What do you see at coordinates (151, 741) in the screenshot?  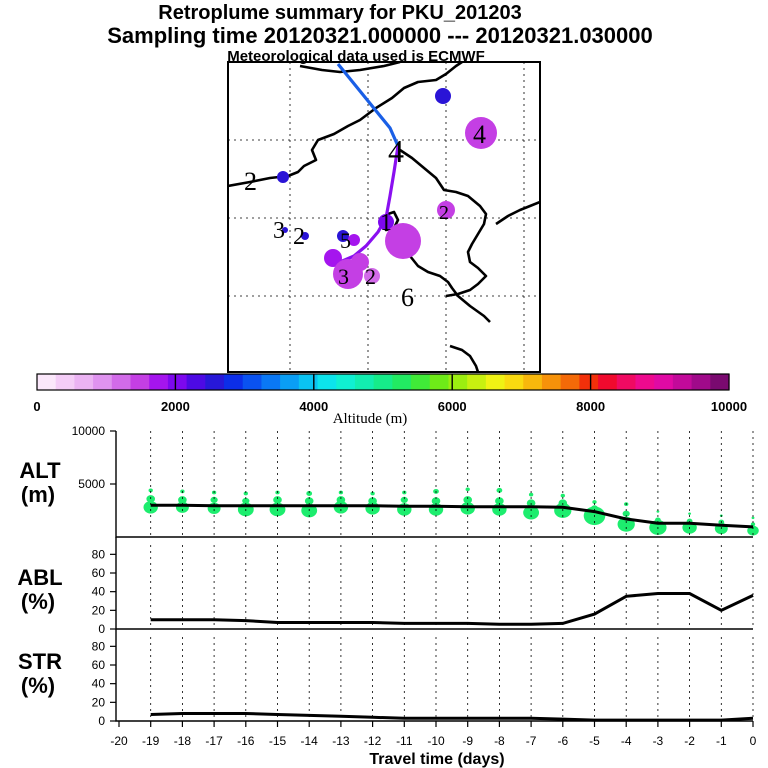 I see `x-tick-label: -19` at bounding box center [151, 741].